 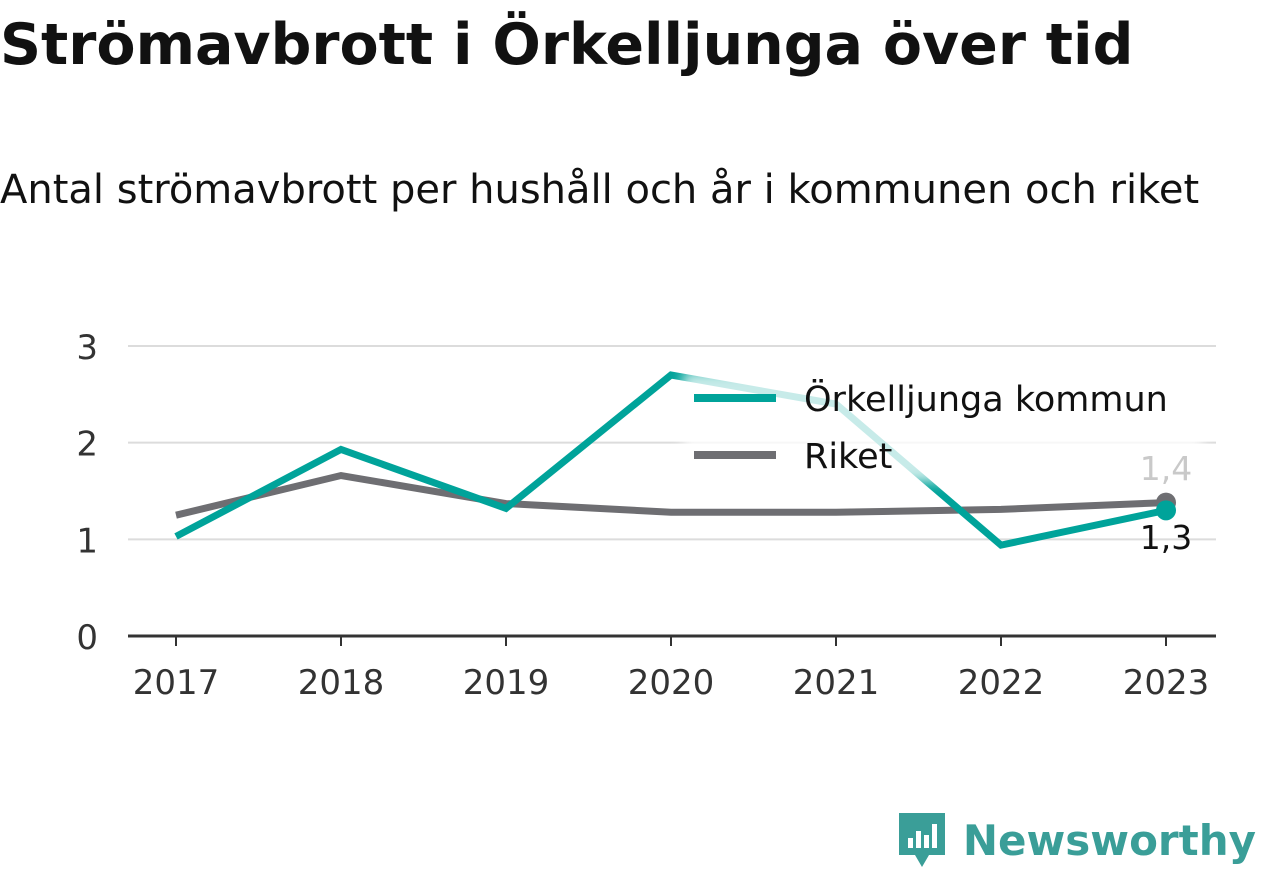 What do you see at coordinates (848, 457) in the screenshot?
I see `legend-label: Riket` at bounding box center [848, 457].